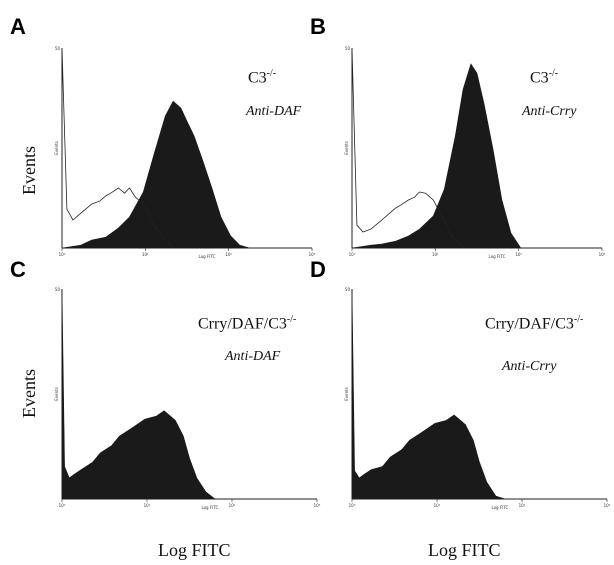 The image size is (614, 565). I want to click on col-xlabel-left: Log FITC, so click(194, 550).